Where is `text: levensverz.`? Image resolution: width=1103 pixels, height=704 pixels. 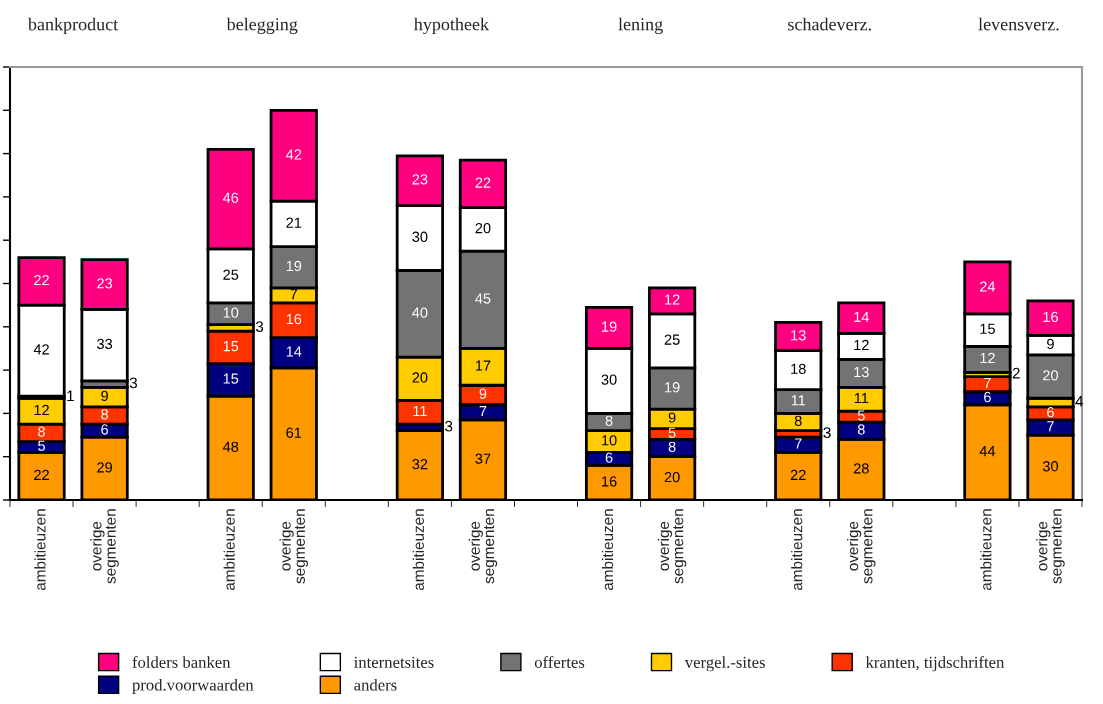 text: levensverz. is located at coordinates (1018, 24).